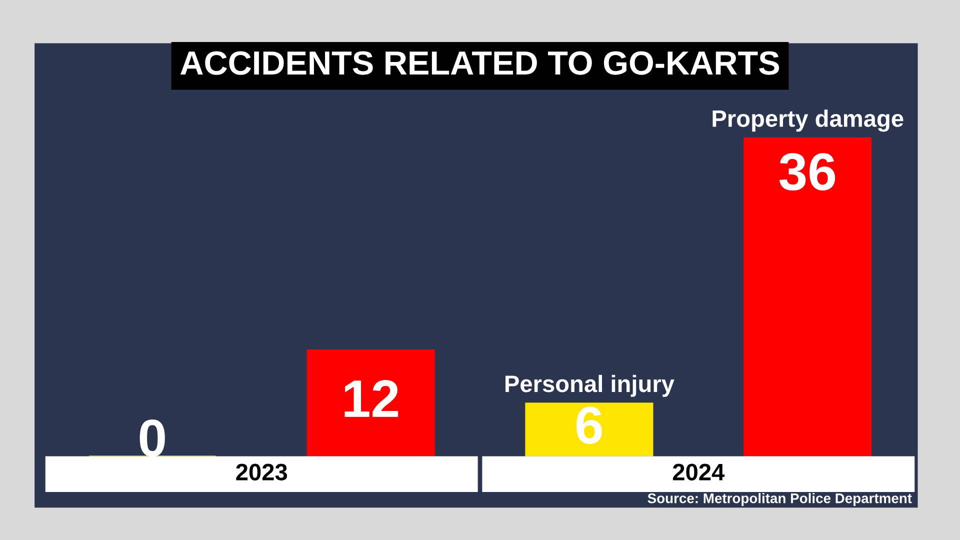  I want to click on data-label: 0, so click(152, 438).